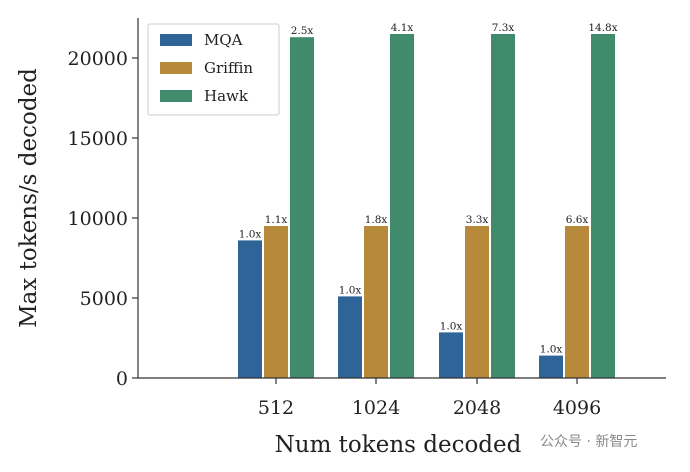 The image size is (690, 472). Describe the element at coordinates (98, 139) in the screenshot. I see `y-tick-label: 15000` at that location.